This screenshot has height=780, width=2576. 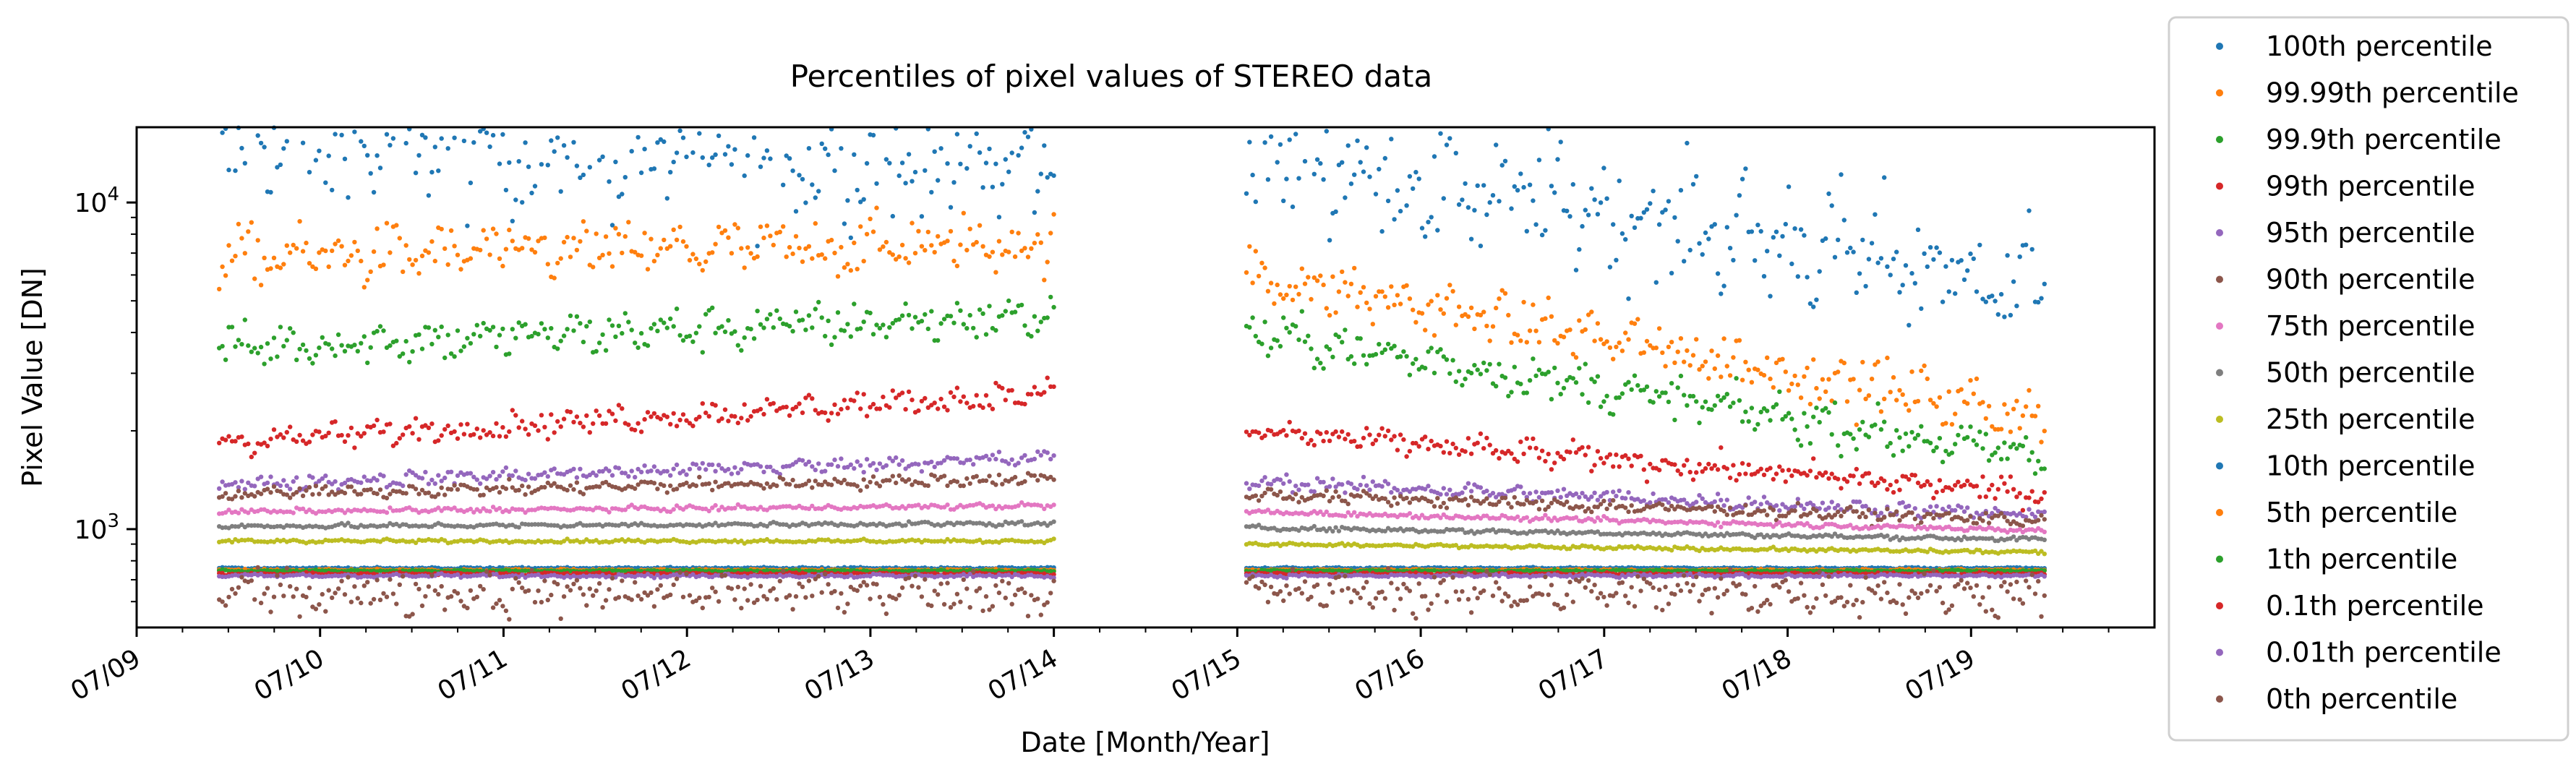 I want to click on series-75th-percentile, so click(x=1132, y=517).